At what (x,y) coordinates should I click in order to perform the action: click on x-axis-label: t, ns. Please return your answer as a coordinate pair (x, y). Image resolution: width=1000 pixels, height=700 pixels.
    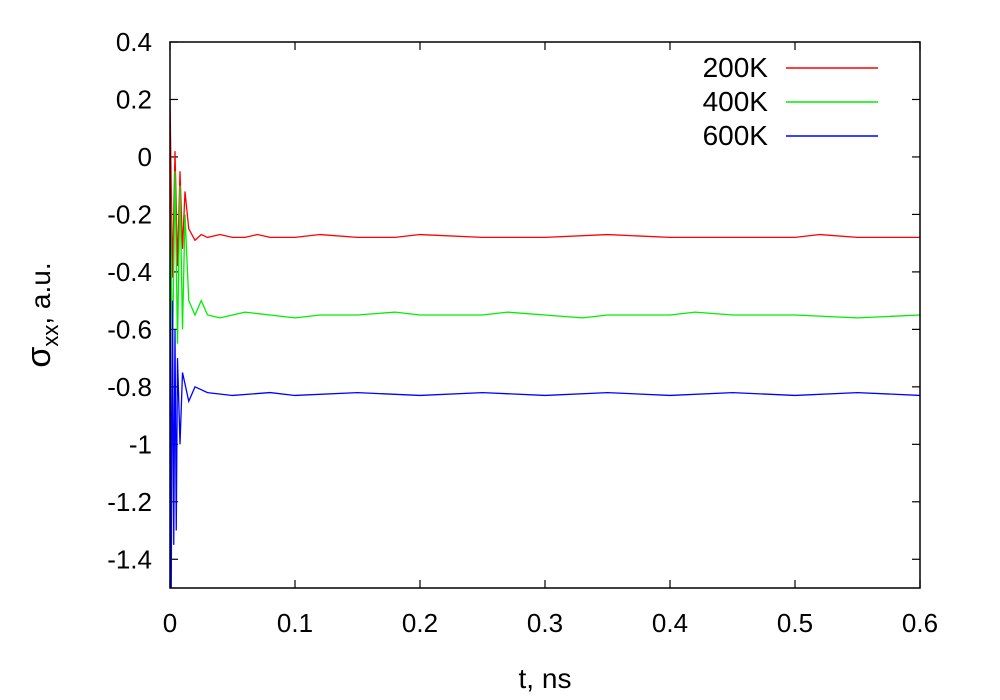
    Looking at the image, I should click on (545, 678).